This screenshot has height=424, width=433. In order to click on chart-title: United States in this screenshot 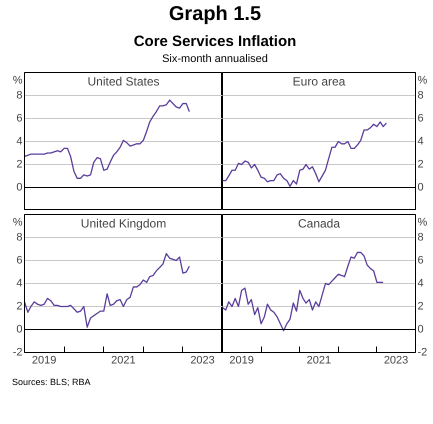, I will do `click(123, 81)`.